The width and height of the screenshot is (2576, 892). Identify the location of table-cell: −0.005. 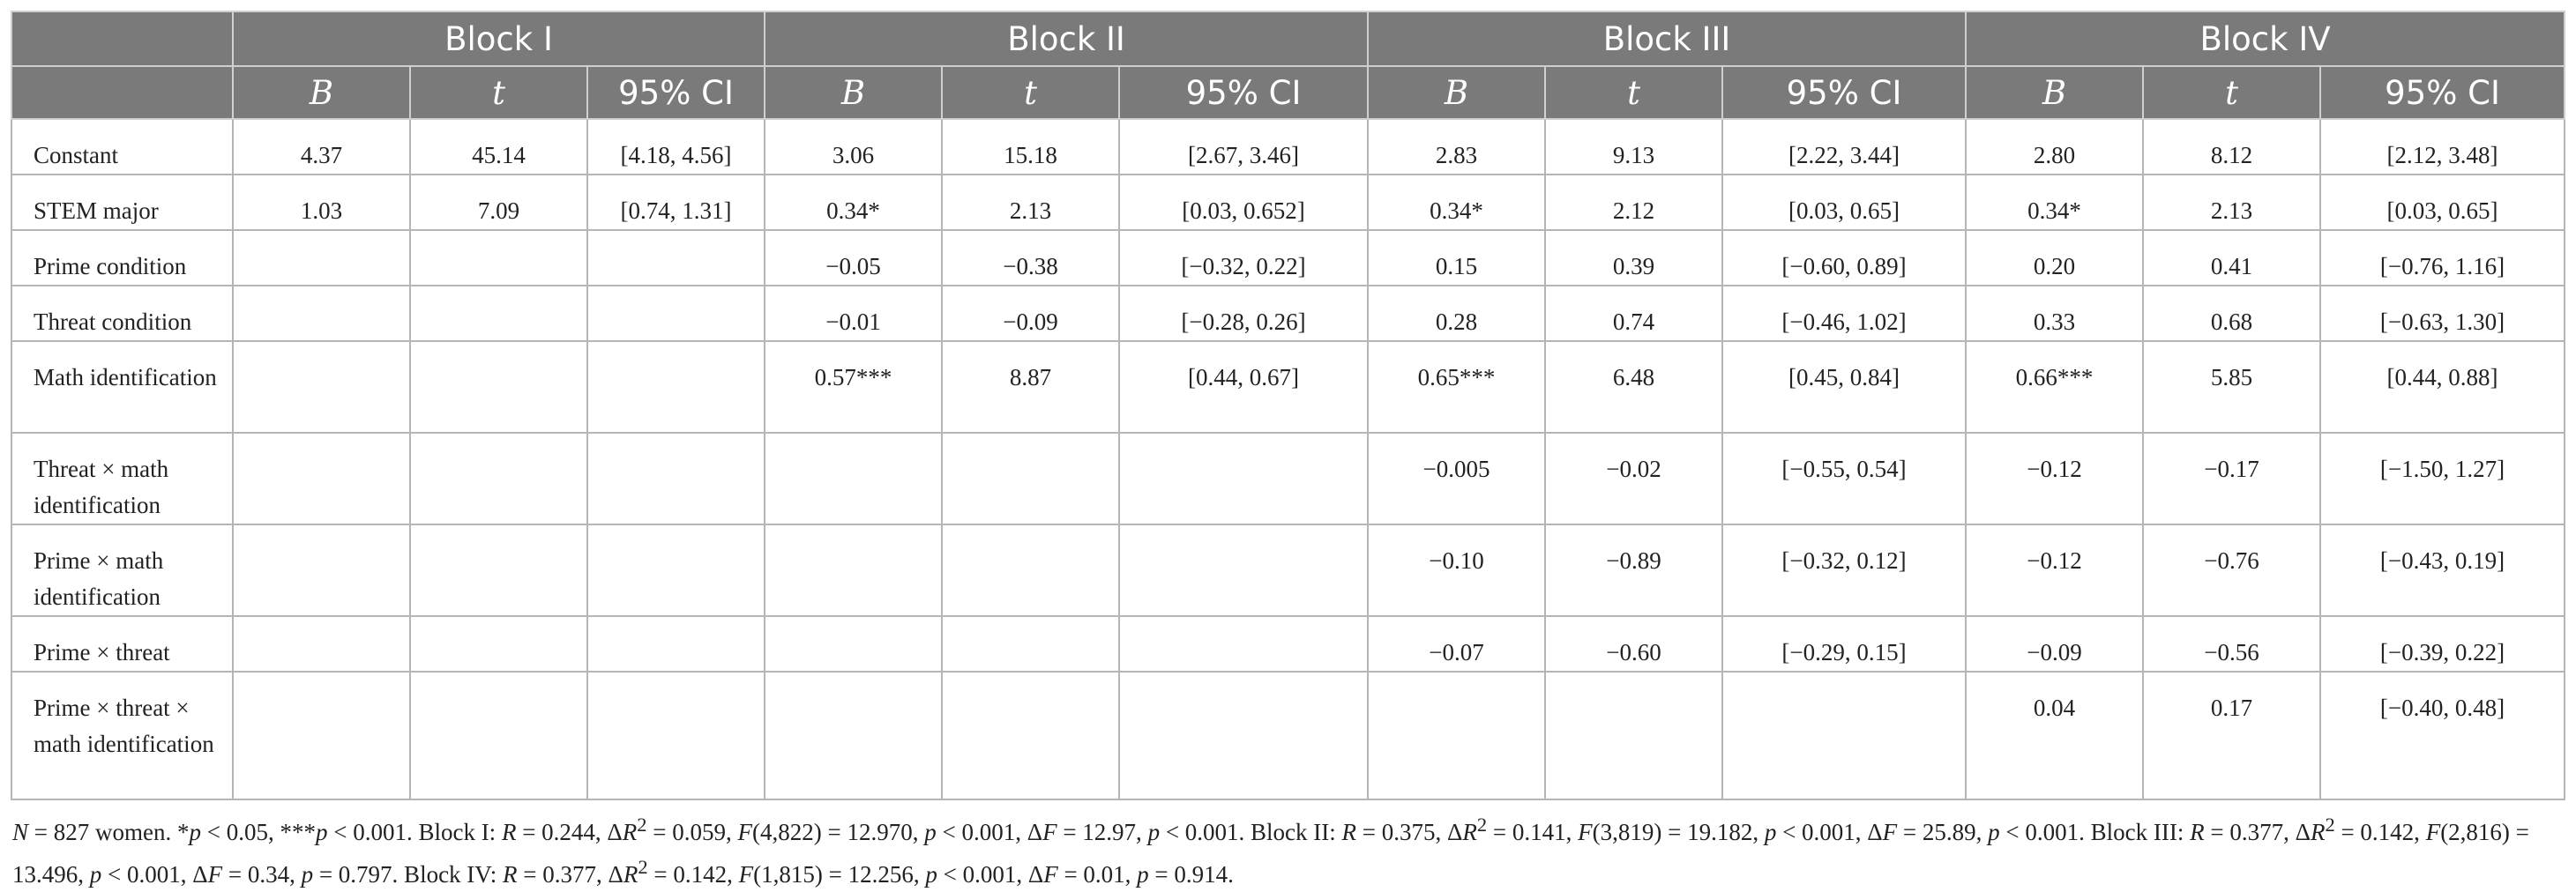
(1457, 478).